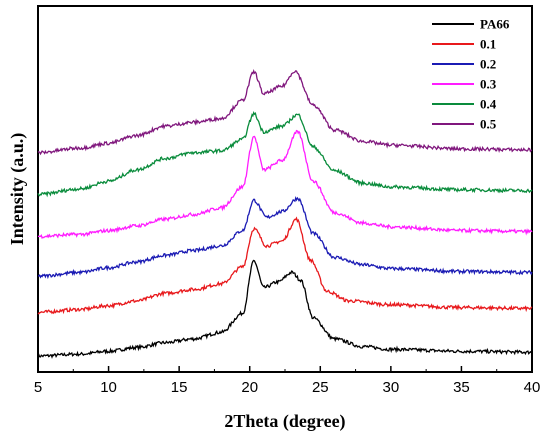 The height and width of the screenshot is (438, 550). I want to click on x-tick-label: 5, so click(38, 387).